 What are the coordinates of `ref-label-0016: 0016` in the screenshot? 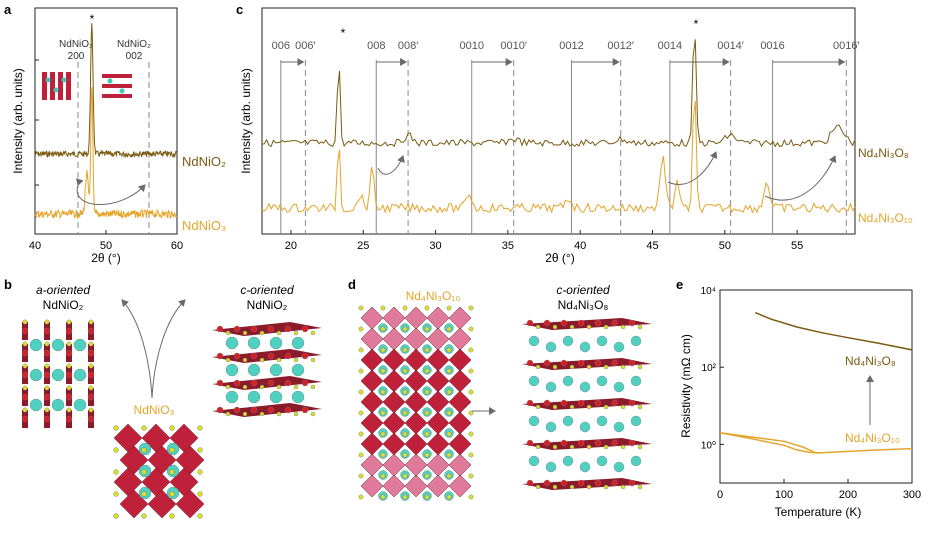 It's located at (772, 46).